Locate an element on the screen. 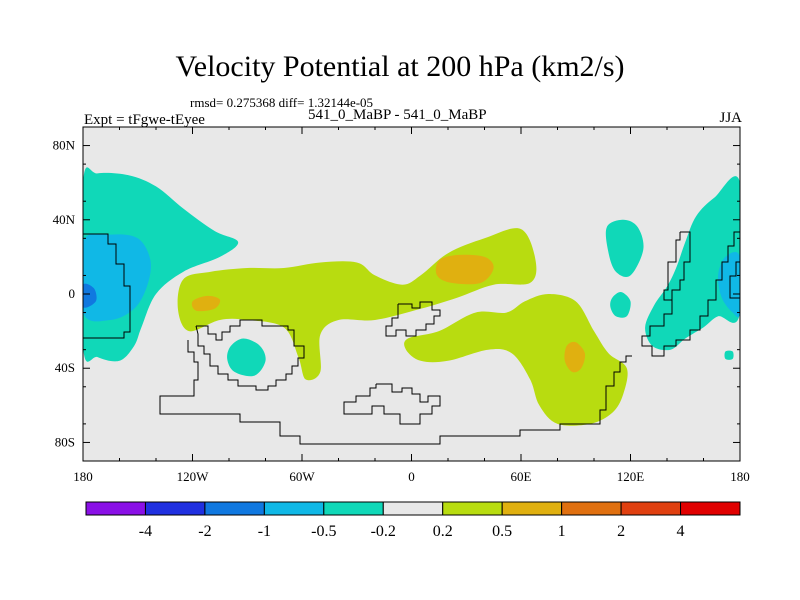 The width and height of the screenshot is (800, 600). x-tick-label: 60W is located at coordinates (302, 476).